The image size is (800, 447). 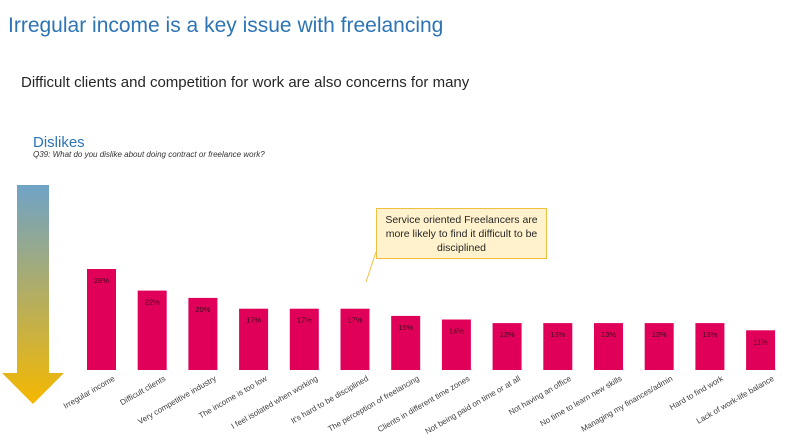 I want to click on category-label: Not being paid on time or at all, so click(x=473, y=405).